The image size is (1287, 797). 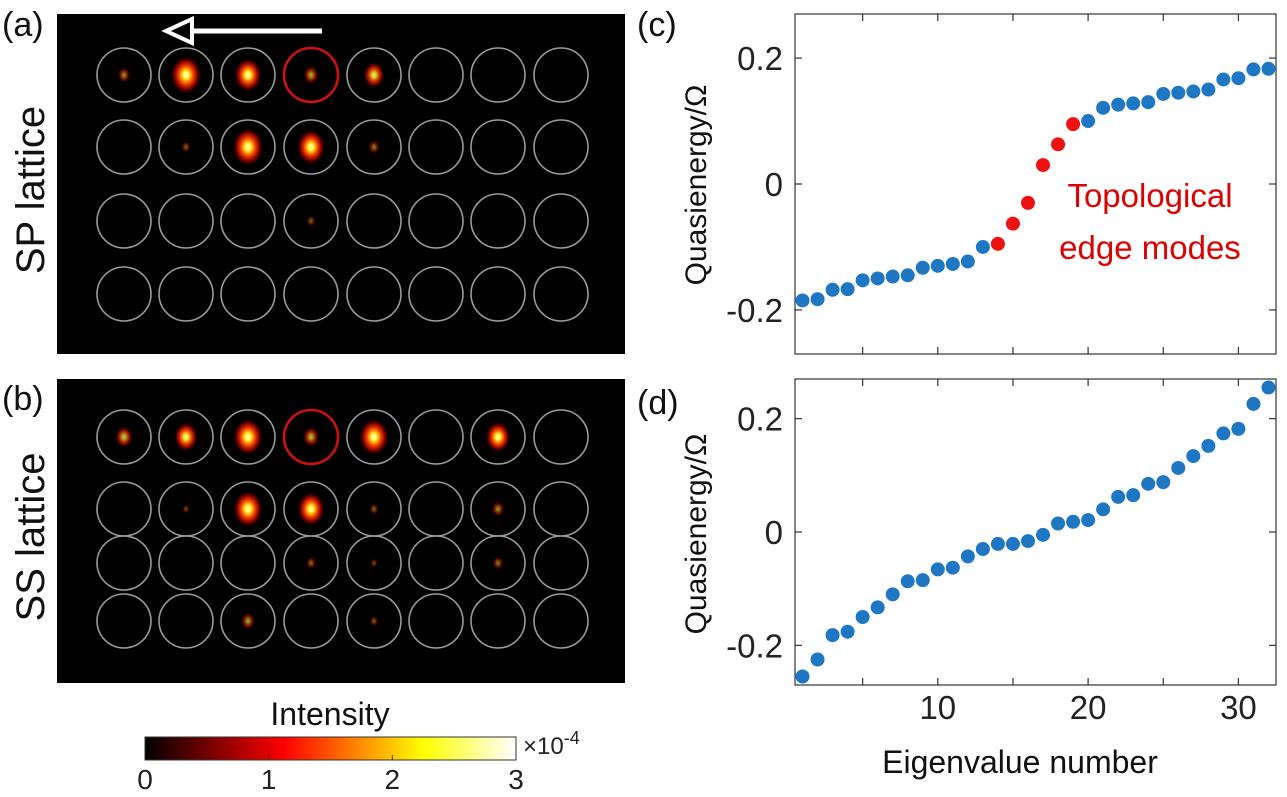 I want to click on y-tick-label: 0, so click(x=774, y=532).